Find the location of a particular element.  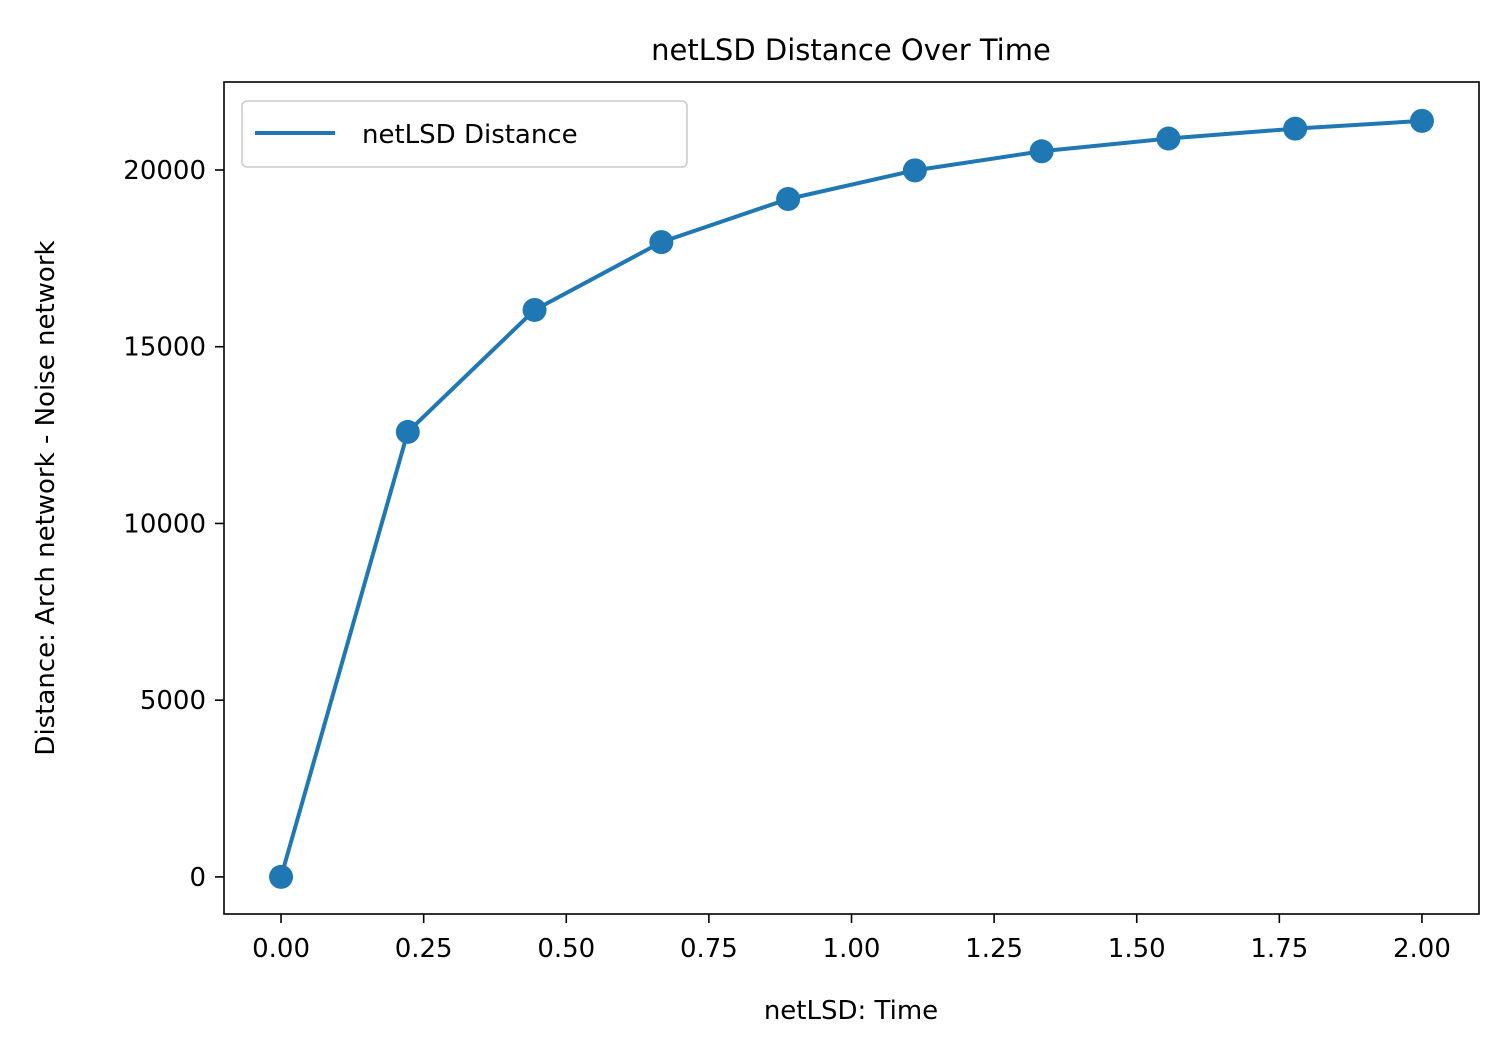

x-tick-label: 2.00 is located at coordinates (1422, 949).